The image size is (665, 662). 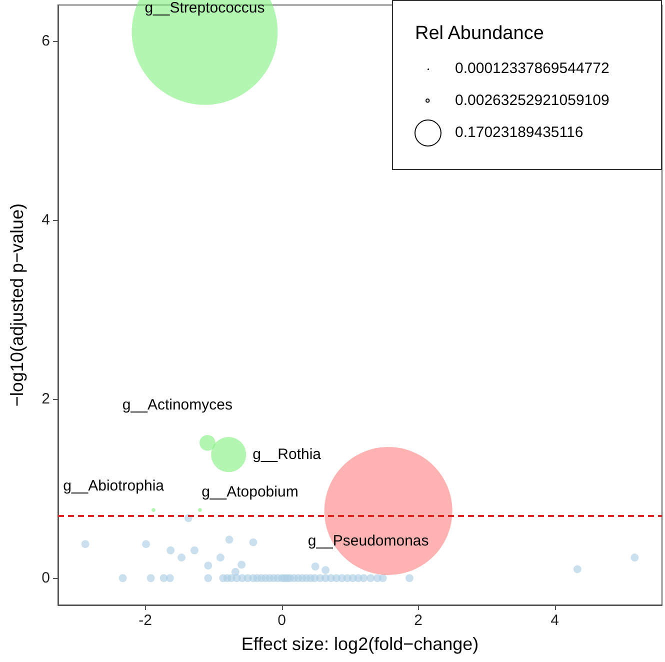 I want to click on x-tick-label: 4, so click(x=555, y=620).